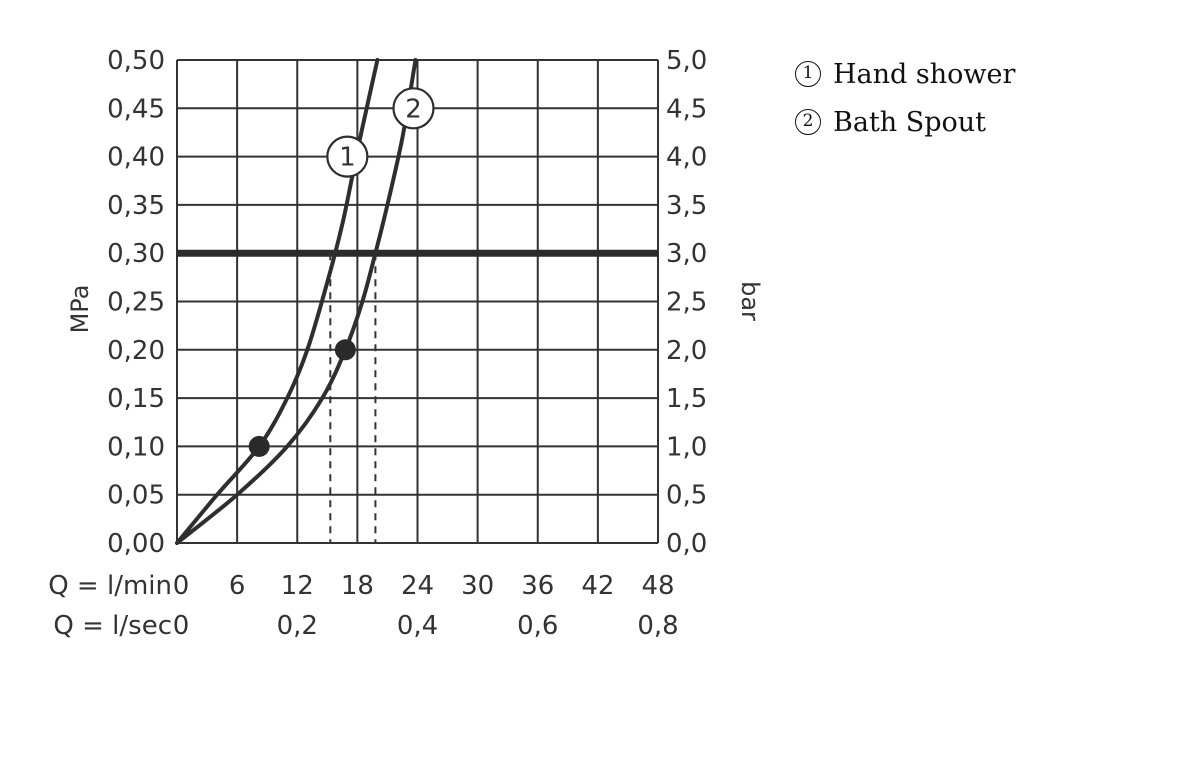 Image resolution: width=1200 pixels, height=765 pixels. I want to click on y-tick-left-2: 0,10, so click(136, 447).